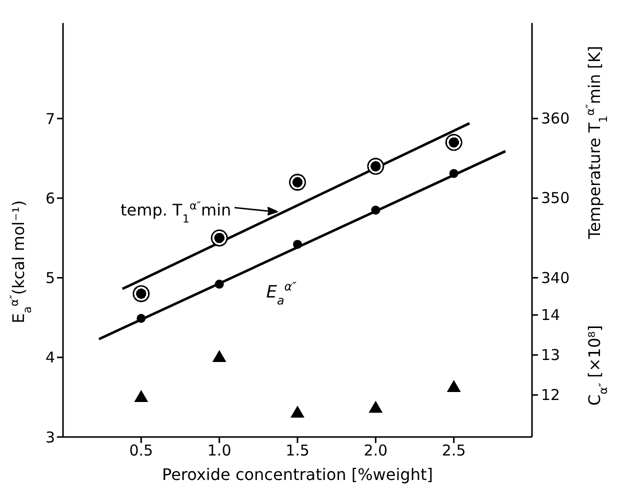 The width and height of the screenshot is (620, 500). What do you see at coordinates (141, 451) in the screenshot?
I see `x-tick-label: 0.5` at bounding box center [141, 451].